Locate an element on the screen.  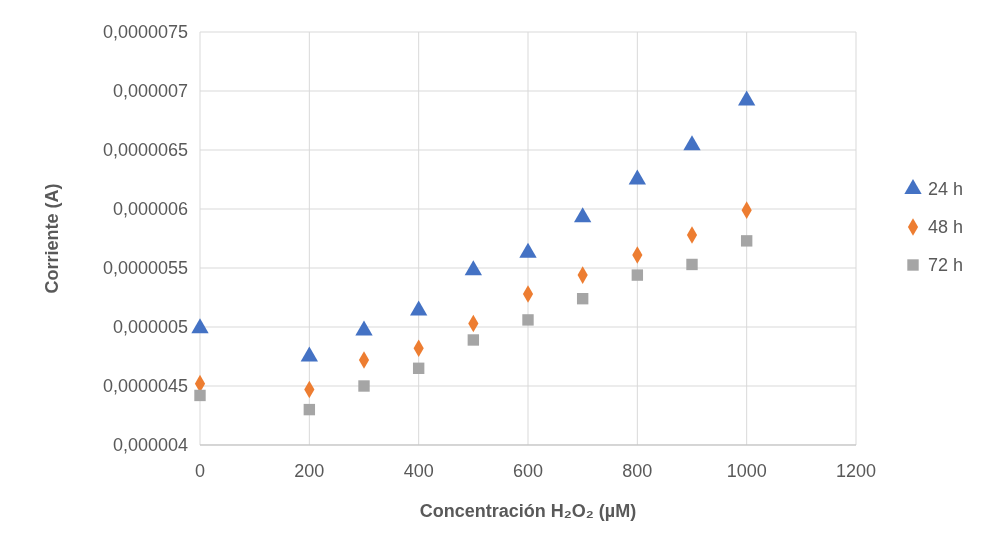
x-axis-title: Concentración H₂O₂ (µM) is located at coordinates (528, 511).